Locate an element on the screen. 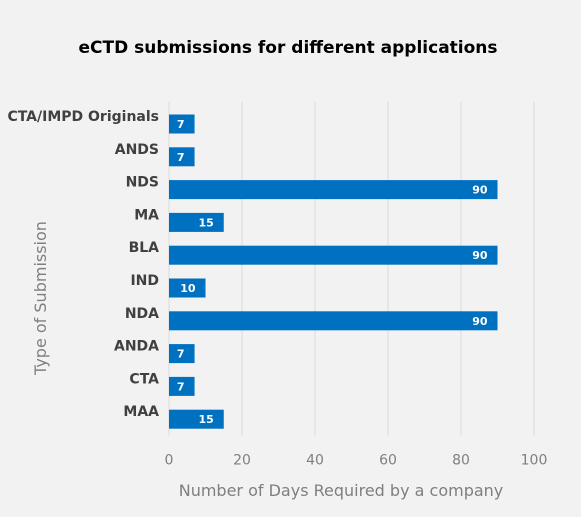 This screenshot has height=517, width=581. category-label: ANDS is located at coordinates (137, 150).